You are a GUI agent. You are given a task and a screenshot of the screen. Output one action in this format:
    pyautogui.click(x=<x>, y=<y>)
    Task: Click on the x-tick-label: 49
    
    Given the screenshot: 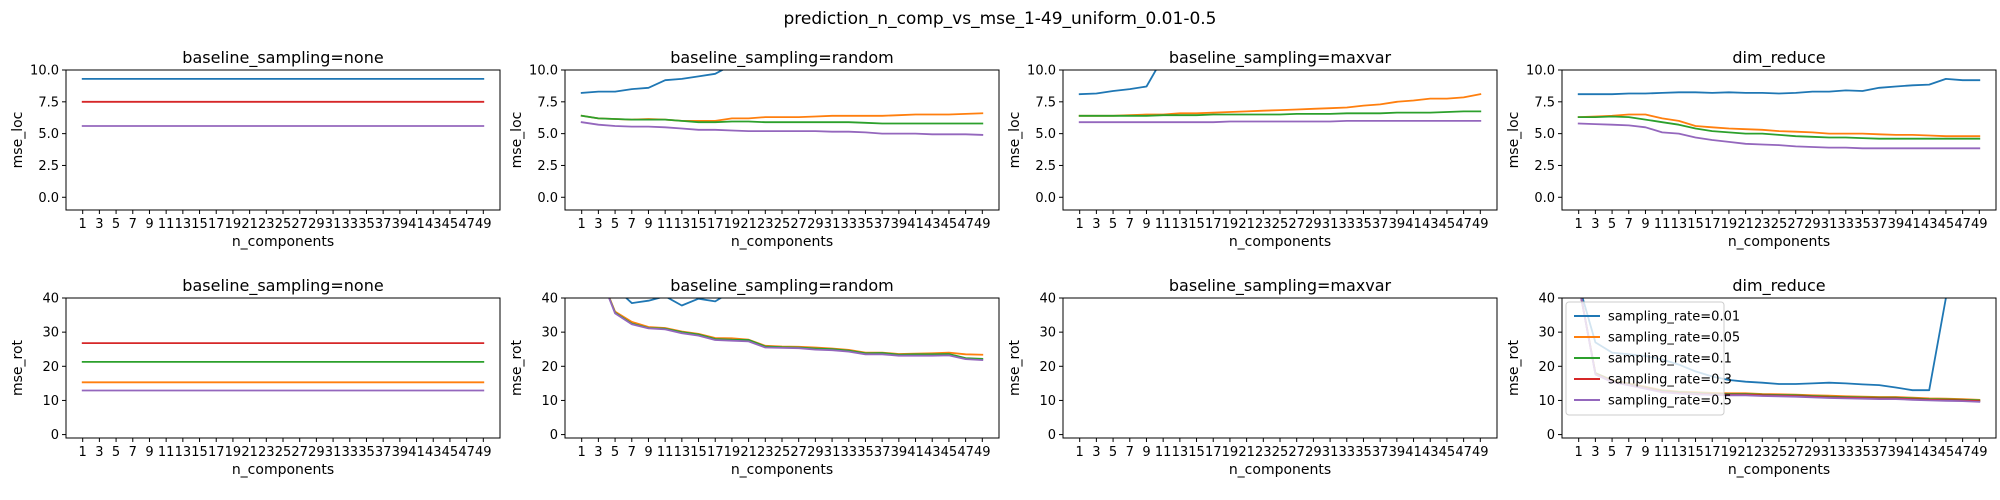 What is the action you would take?
    pyautogui.click(x=1979, y=452)
    